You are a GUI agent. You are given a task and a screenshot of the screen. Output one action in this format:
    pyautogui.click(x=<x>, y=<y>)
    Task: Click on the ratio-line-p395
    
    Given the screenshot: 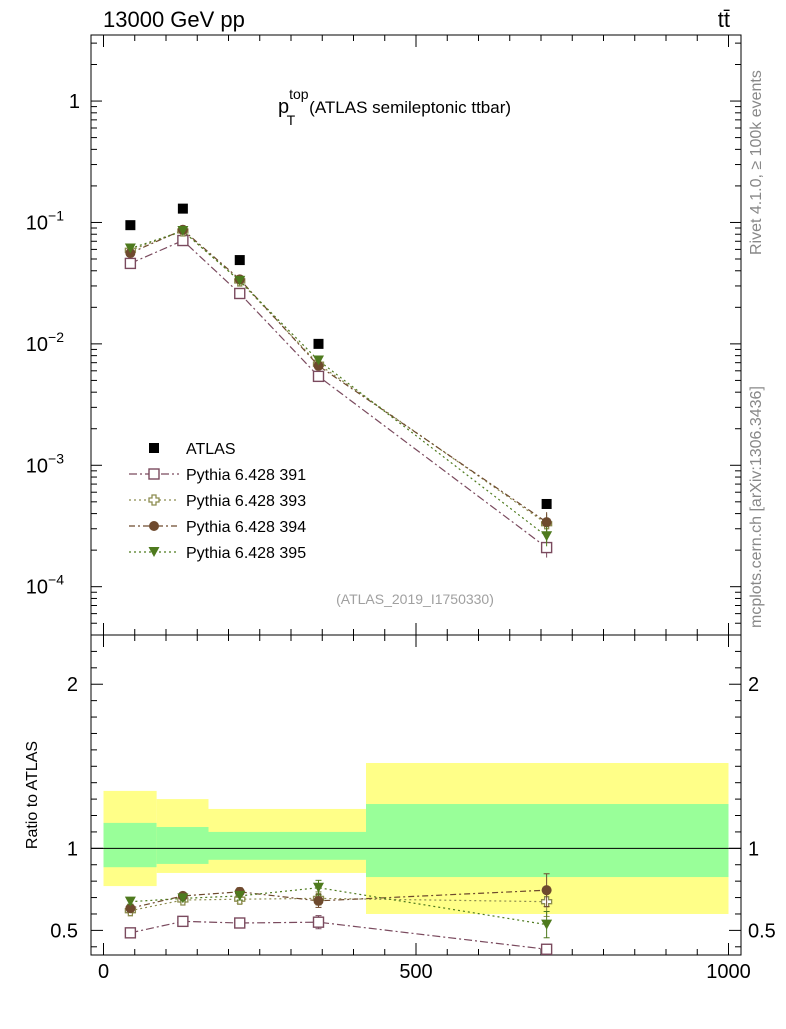 What is the action you would take?
    pyautogui.click(x=338, y=906)
    